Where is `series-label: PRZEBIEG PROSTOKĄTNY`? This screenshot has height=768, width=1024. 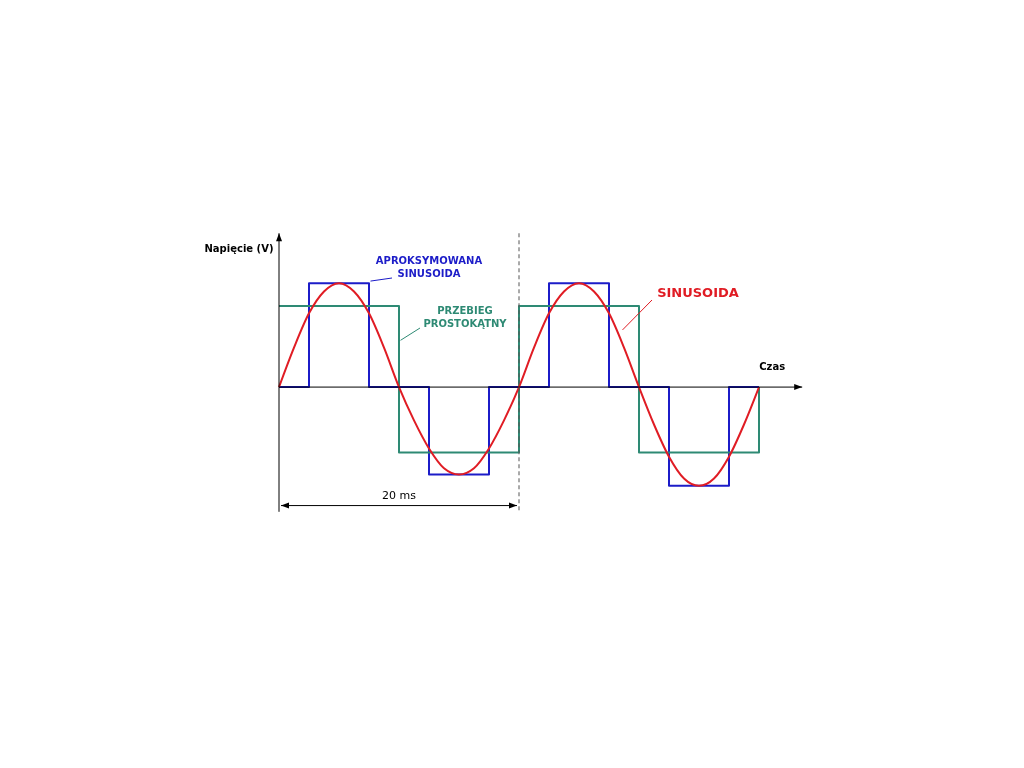 series-label: PRZEBIEG PROSTOKĄTNY is located at coordinates (465, 317).